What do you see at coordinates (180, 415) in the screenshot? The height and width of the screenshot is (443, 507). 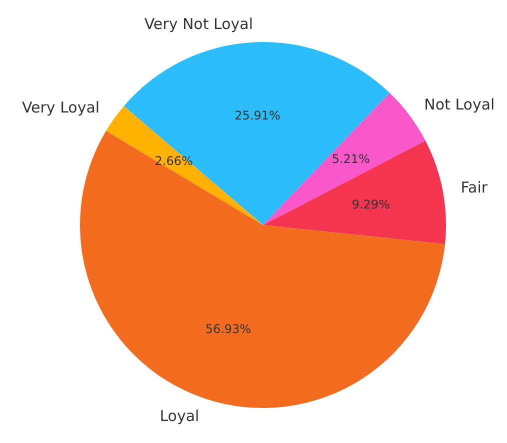 I see `slice-label: Loyal` at bounding box center [180, 415].